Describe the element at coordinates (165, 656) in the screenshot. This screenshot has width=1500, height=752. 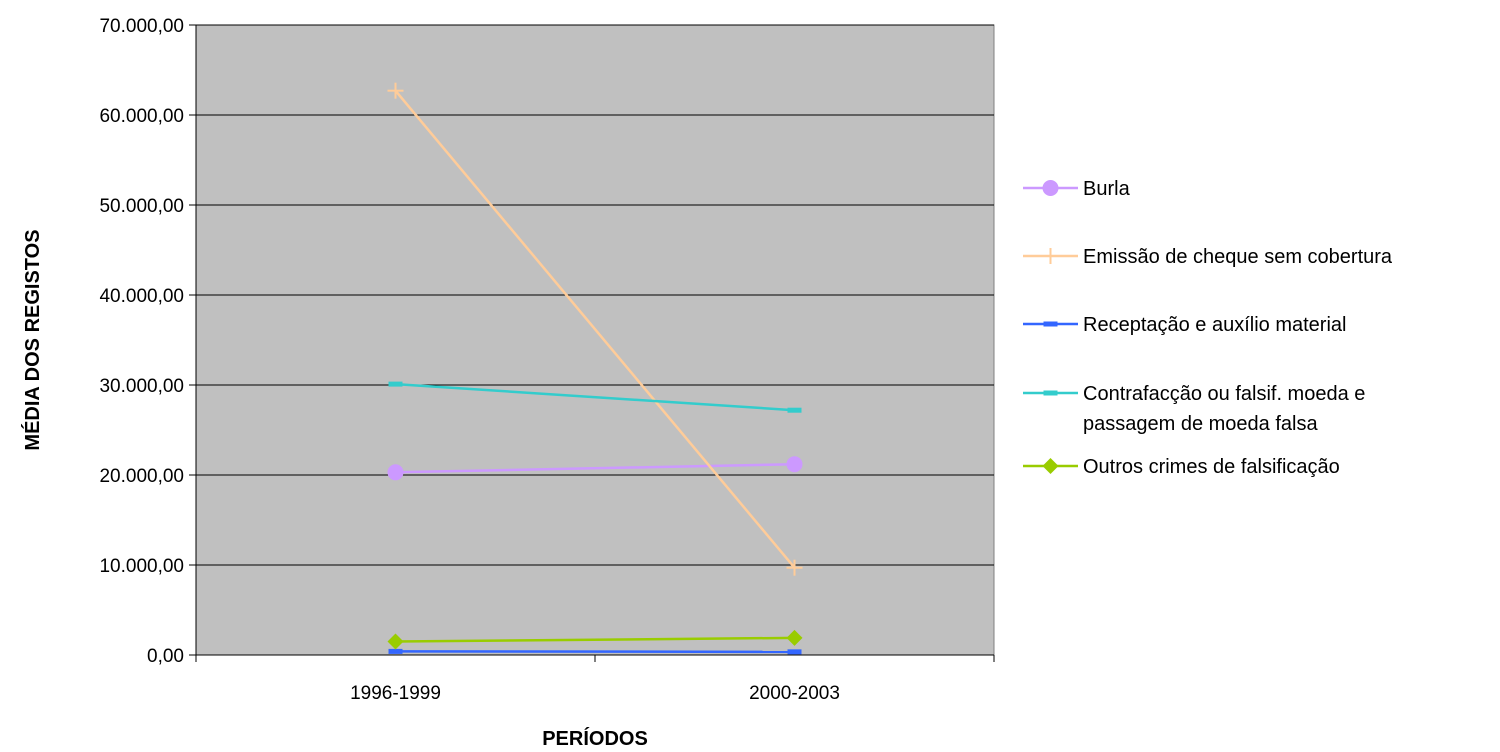
I see `y-tick-label: 0,00` at that location.